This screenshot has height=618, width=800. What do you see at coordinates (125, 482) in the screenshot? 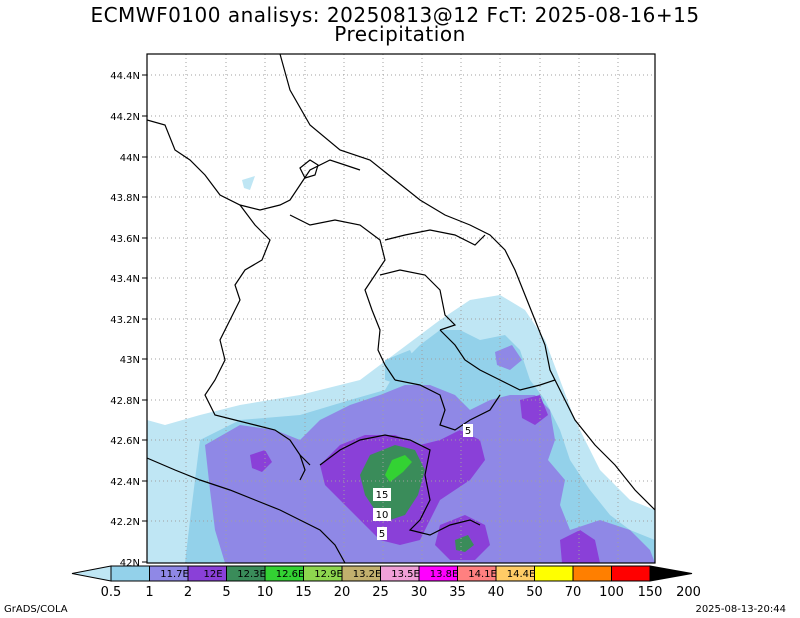
I see `lat-label: 42.4N` at bounding box center [125, 482].